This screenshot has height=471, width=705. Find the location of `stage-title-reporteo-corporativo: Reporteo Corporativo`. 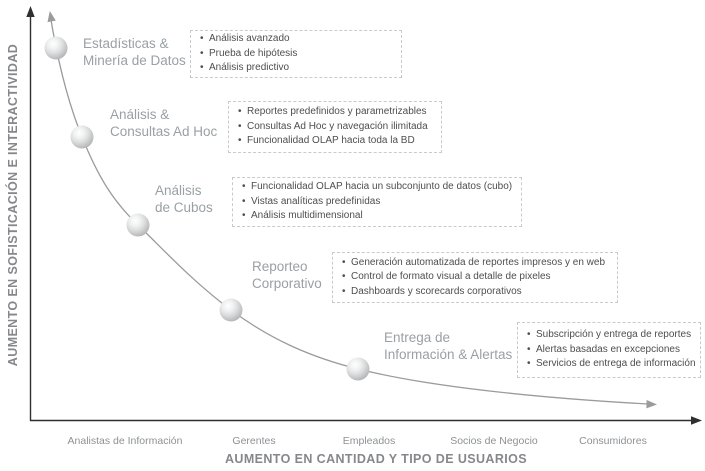

stage-title-reporteo-corporativo: Reporteo Corporativo is located at coordinates (287, 275).